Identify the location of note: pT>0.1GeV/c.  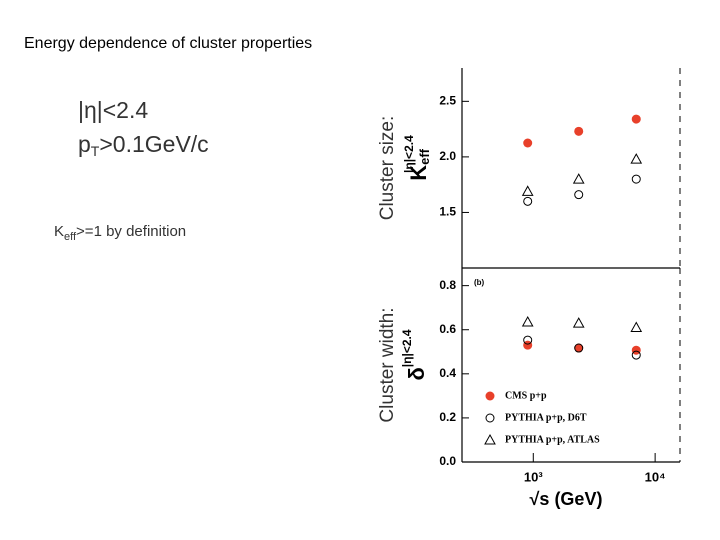
(143, 145).